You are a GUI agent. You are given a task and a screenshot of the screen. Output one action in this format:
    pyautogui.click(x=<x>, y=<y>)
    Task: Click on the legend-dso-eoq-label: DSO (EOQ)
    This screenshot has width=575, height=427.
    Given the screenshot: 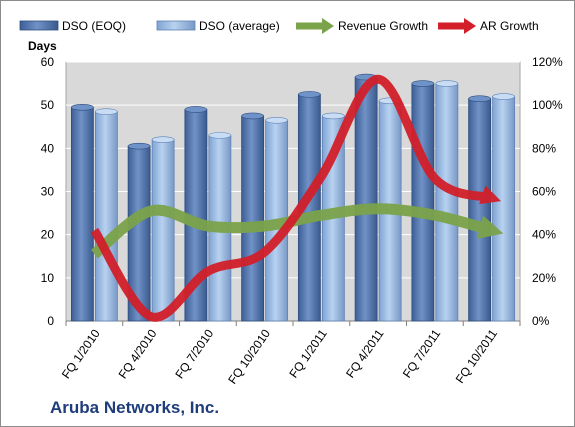 What is the action you would take?
    pyautogui.click(x=94, y=26)
    